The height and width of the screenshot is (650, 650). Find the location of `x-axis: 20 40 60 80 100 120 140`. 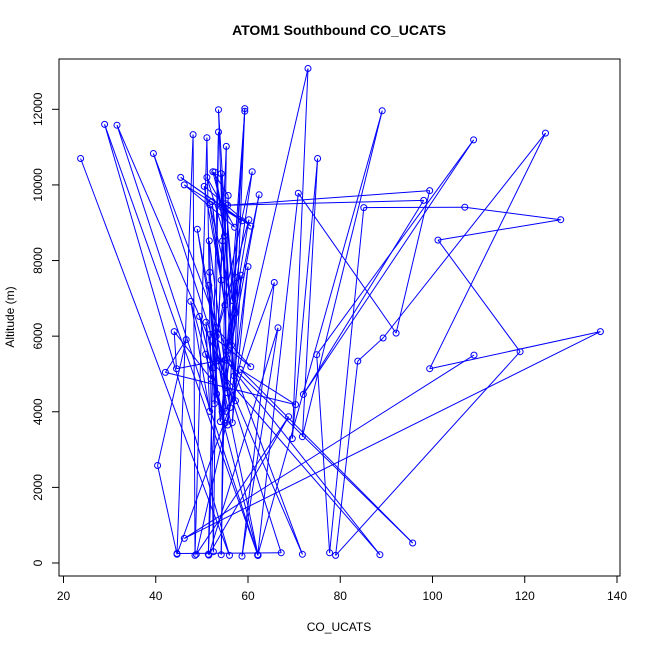

x-axis: 20 40 60 80 100 120 140 is located at coordinates (342, 589).